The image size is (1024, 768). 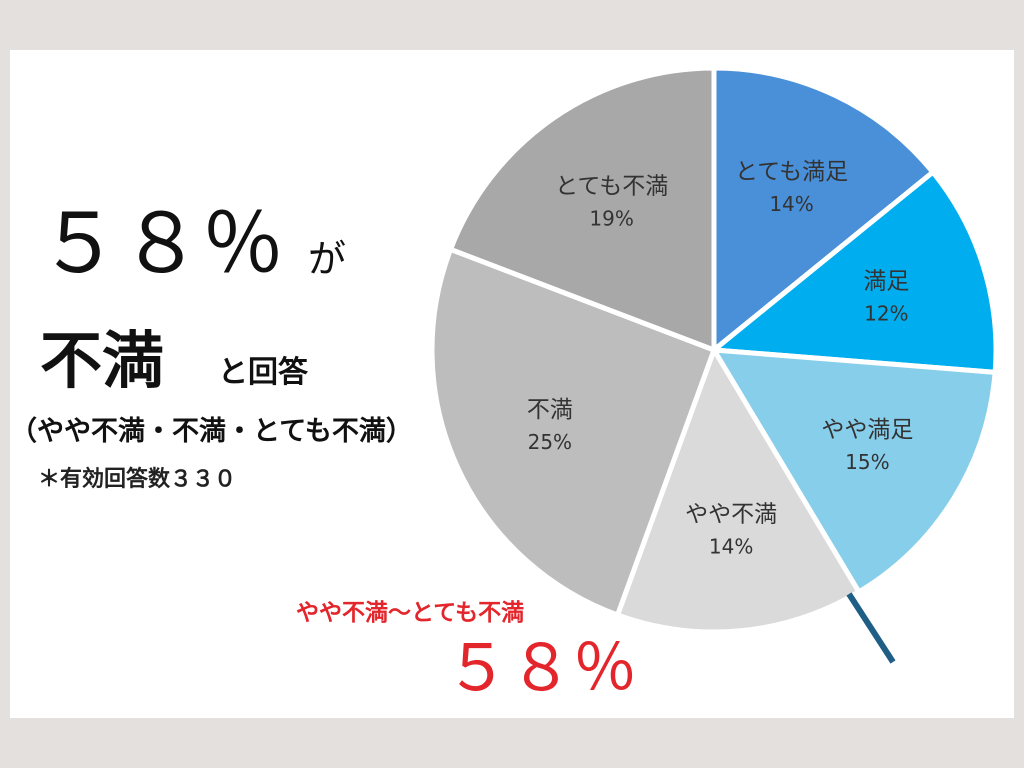 I want to click on headline-note: （やや不満・不満・とても不満）, so click(x=211, y=431).